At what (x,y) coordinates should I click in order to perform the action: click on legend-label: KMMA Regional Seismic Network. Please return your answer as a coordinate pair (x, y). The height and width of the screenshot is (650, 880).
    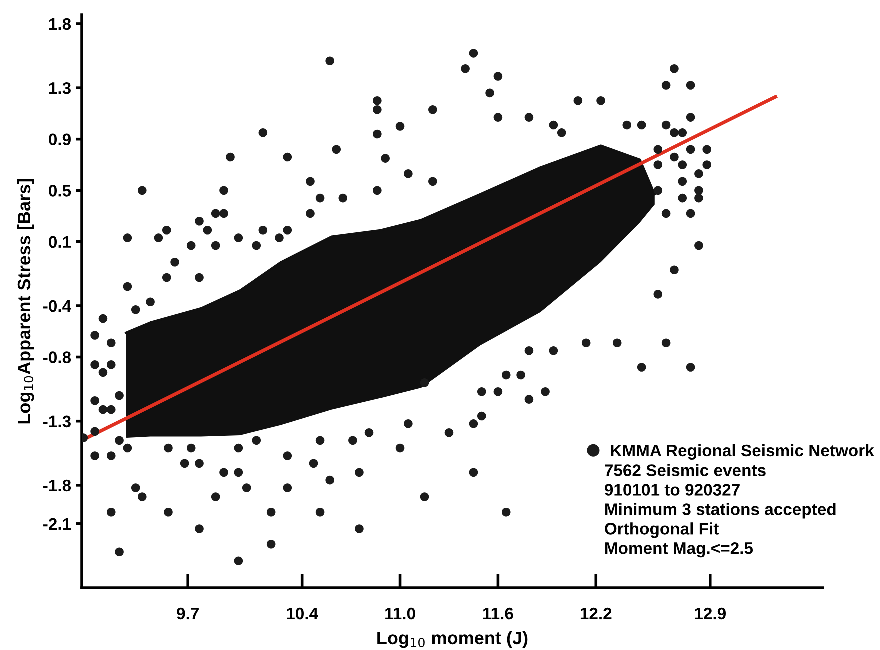
    Looking at the image, I should click on (742, 452).